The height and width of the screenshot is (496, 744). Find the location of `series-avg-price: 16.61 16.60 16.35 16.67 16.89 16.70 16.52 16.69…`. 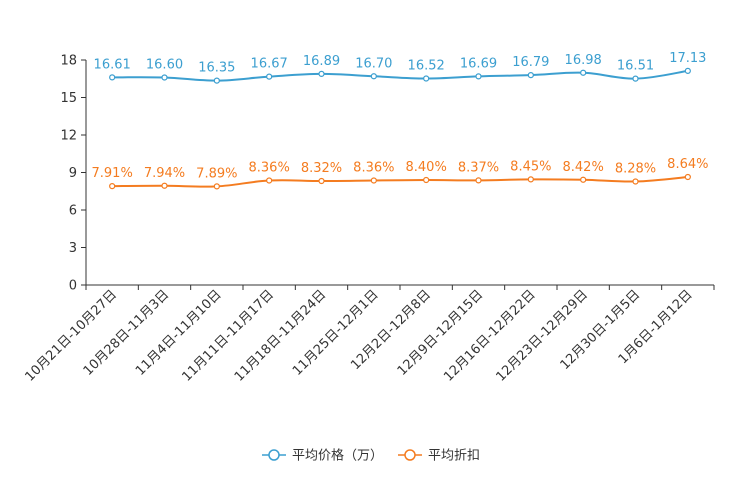

series-avg-price: 16.61 16.60 16.35 16.67 16.89 16.70 16.52 16.69… is located at coordinates (400, 67).